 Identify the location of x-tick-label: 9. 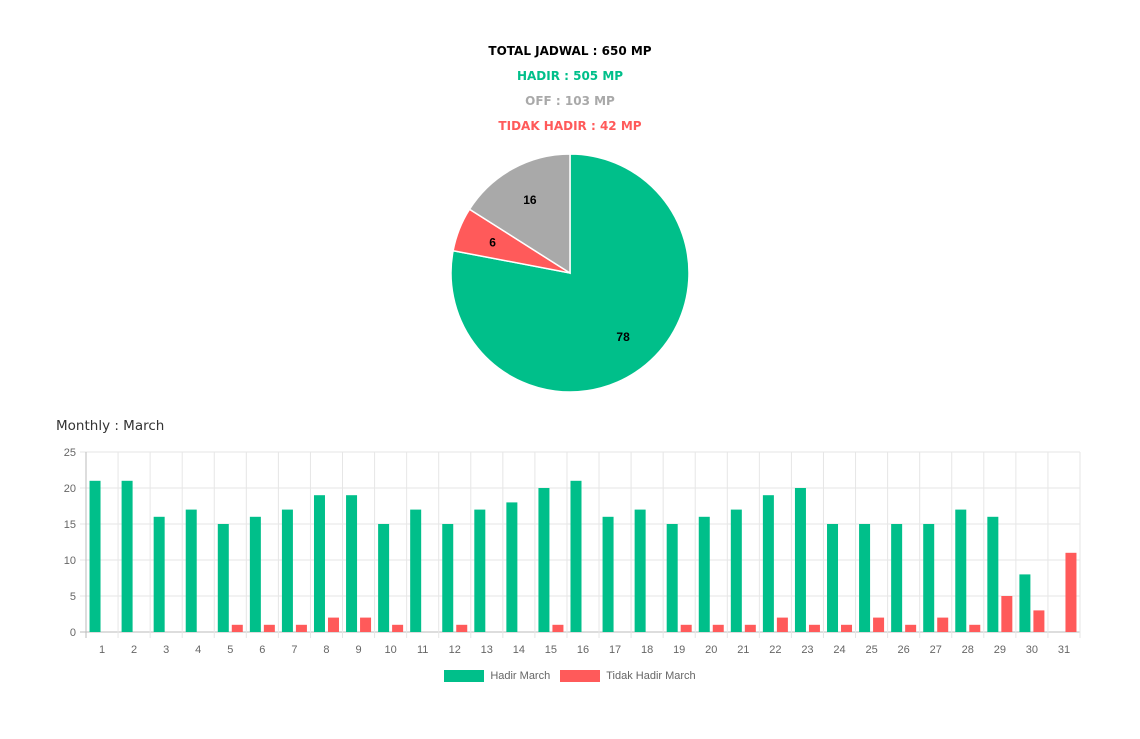
(358, 650).